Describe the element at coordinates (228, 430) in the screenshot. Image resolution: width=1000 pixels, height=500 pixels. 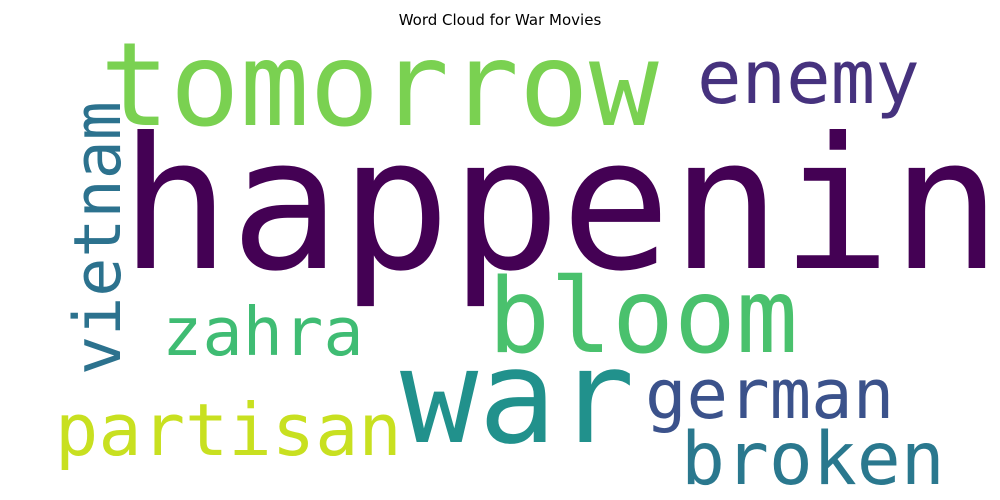
I see `word-partisan: partisan` at that location.